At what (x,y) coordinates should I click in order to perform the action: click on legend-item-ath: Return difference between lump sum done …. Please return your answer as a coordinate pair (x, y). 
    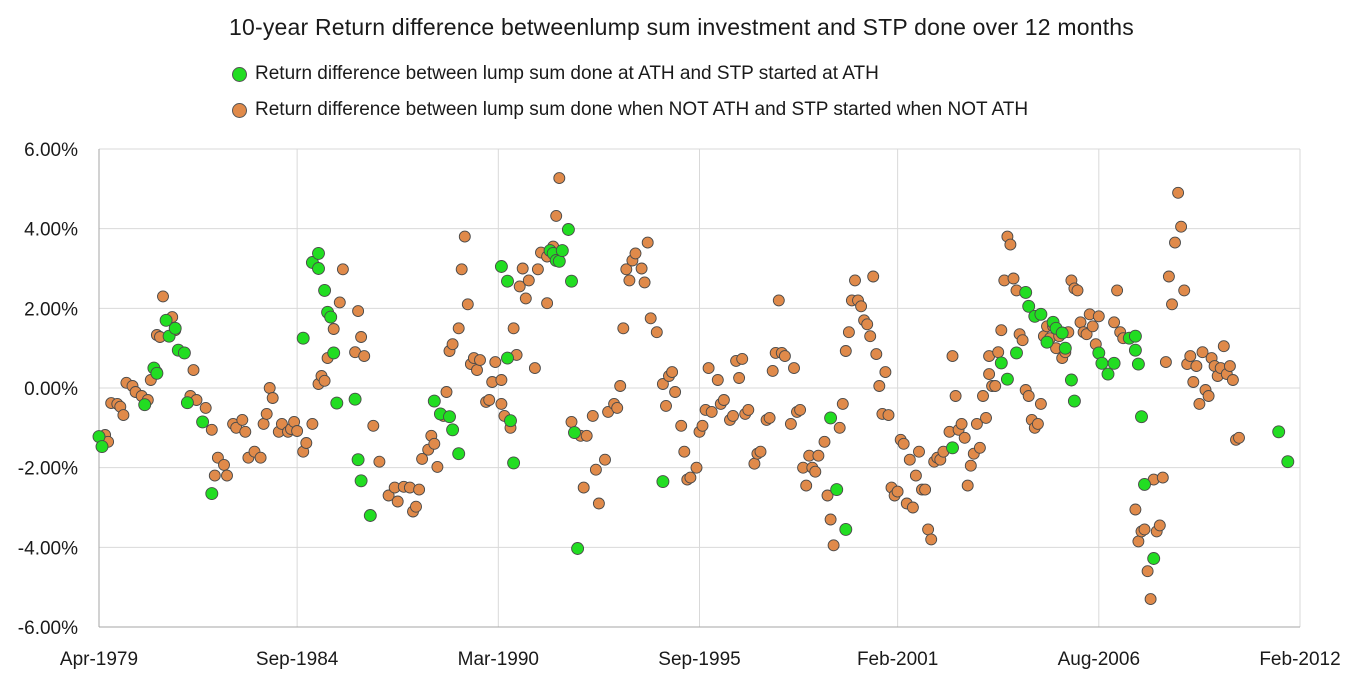
    Looking at the image, I should click on (555, 74).